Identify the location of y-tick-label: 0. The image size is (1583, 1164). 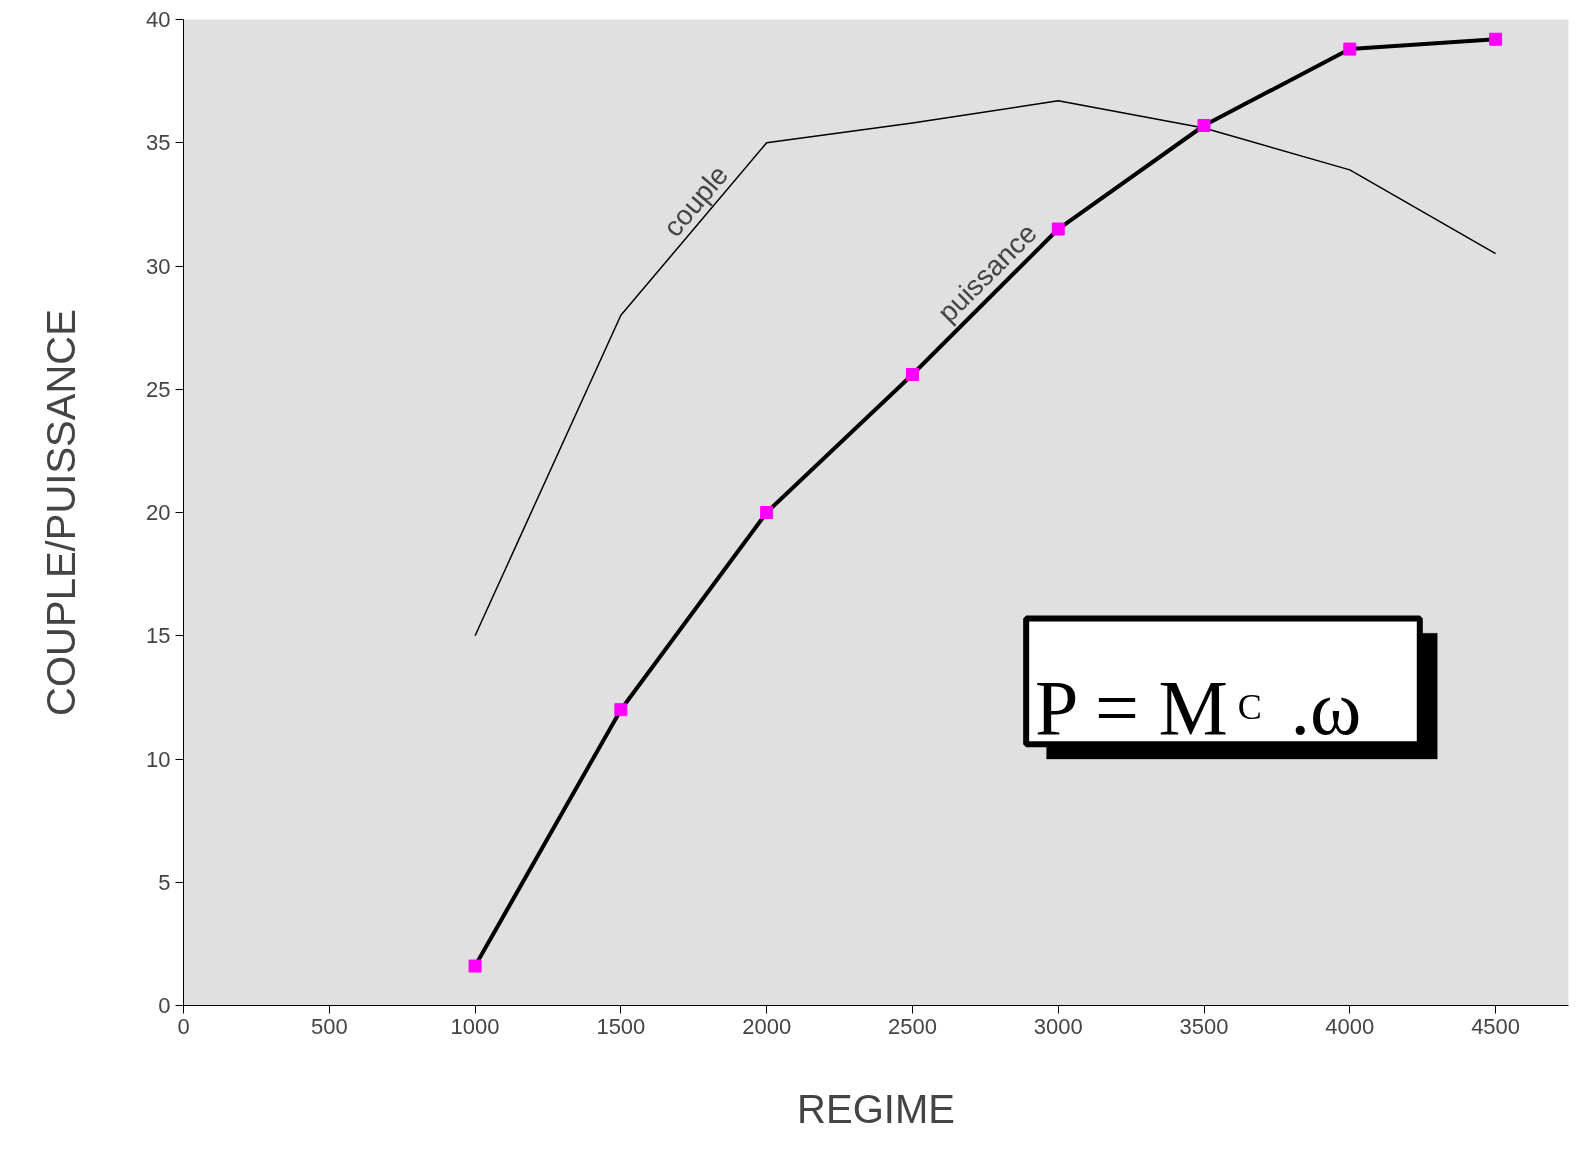
(164, 1005).